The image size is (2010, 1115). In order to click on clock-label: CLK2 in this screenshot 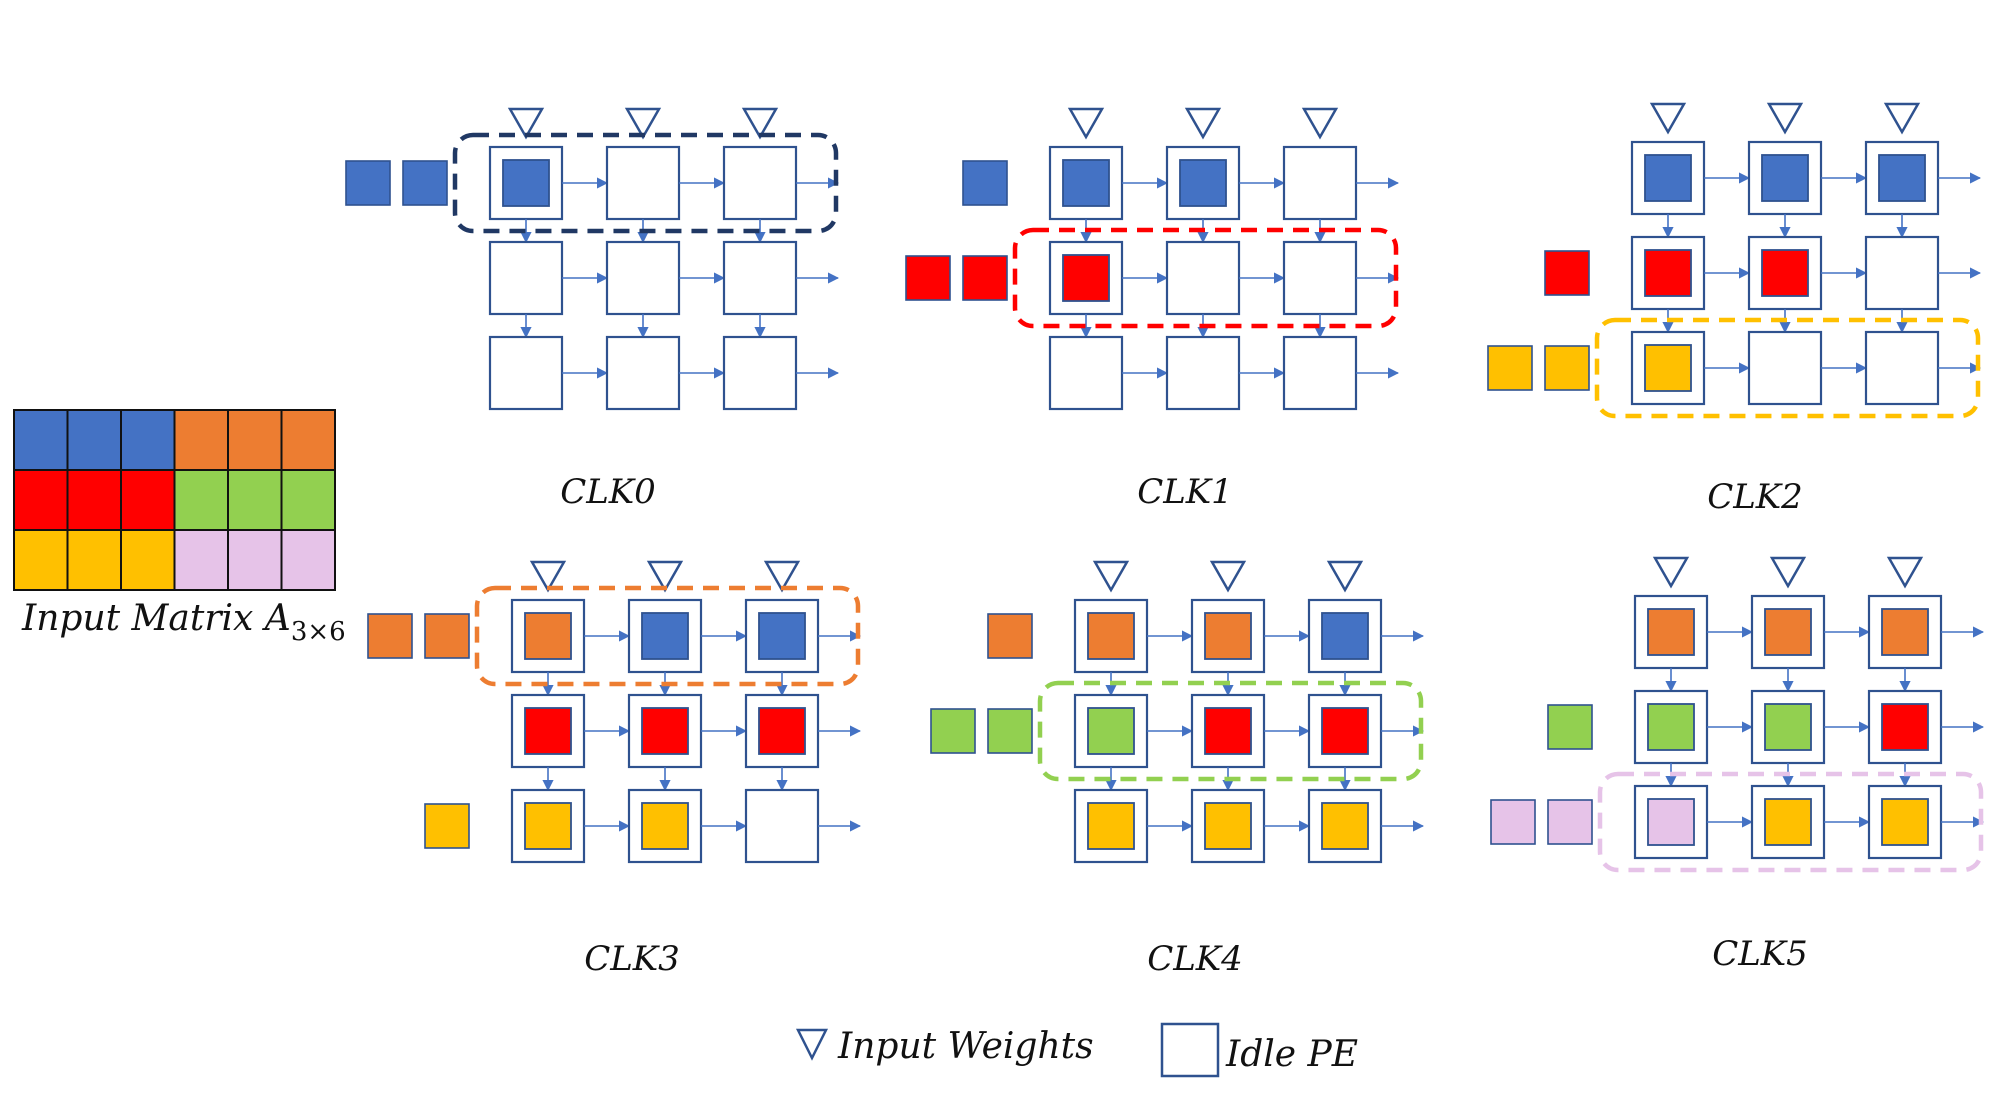, I will do `click(1755, 497)`.